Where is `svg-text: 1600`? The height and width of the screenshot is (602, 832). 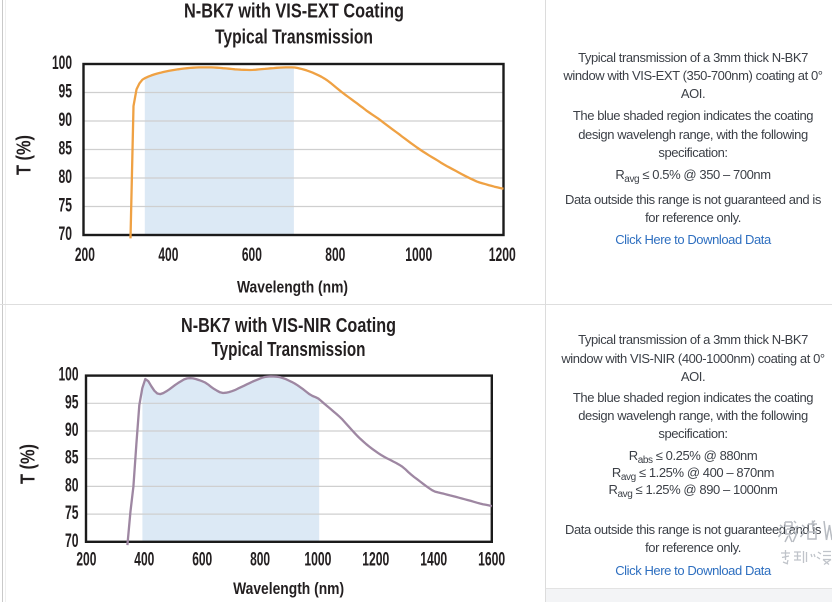
svg-text: 1600 is located at coordinates (491, 560).